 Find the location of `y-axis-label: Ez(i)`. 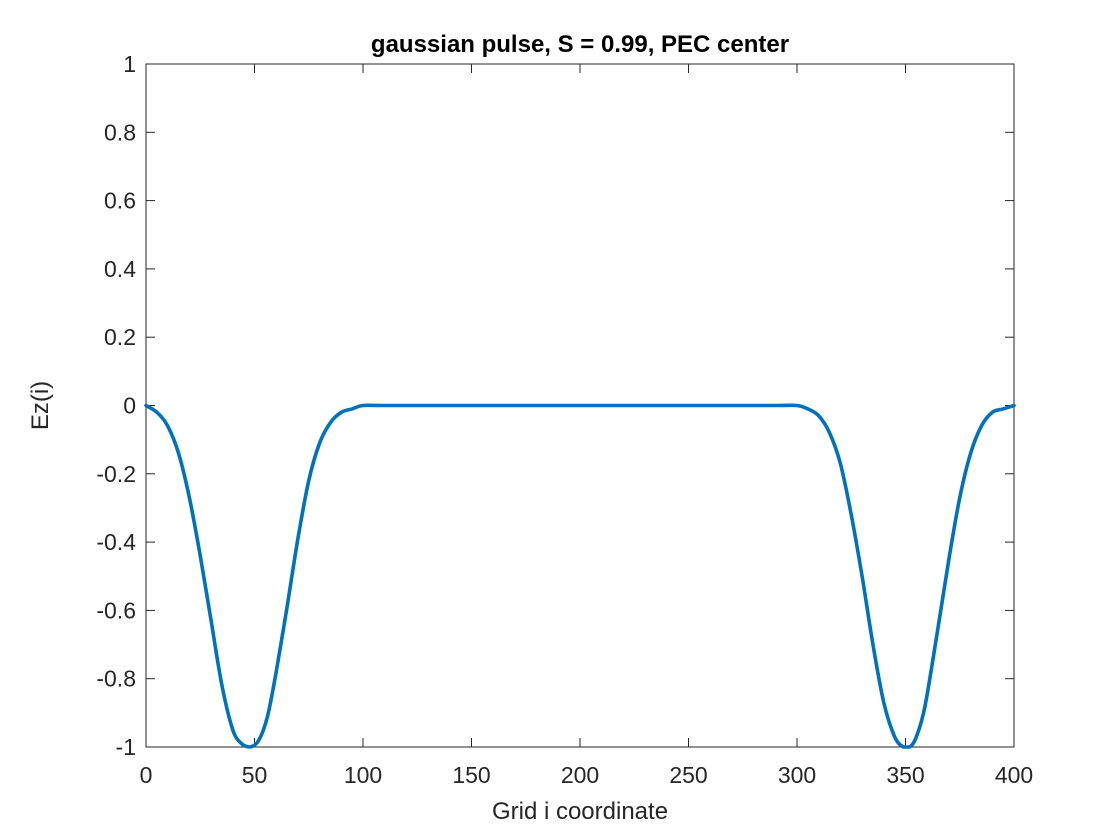

y-axis-label: Ez(i) is located at coordinates (40, 405).